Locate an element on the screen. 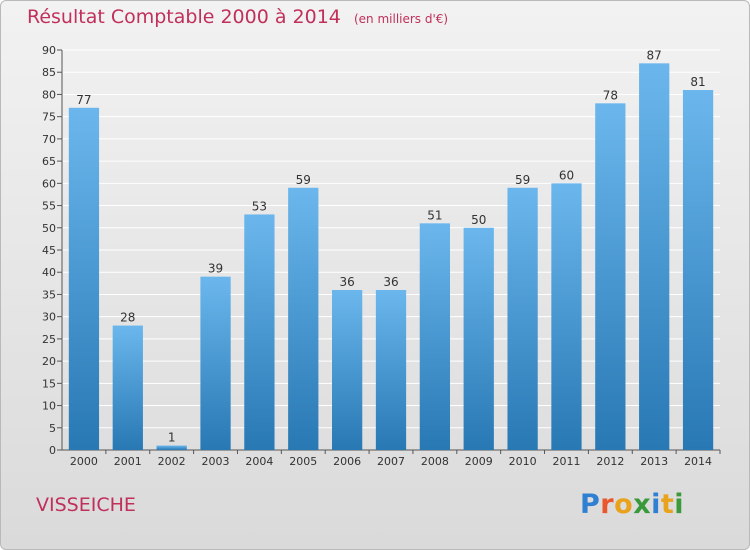  x-tick-label: 2011 is located at coordinates (566, 461).